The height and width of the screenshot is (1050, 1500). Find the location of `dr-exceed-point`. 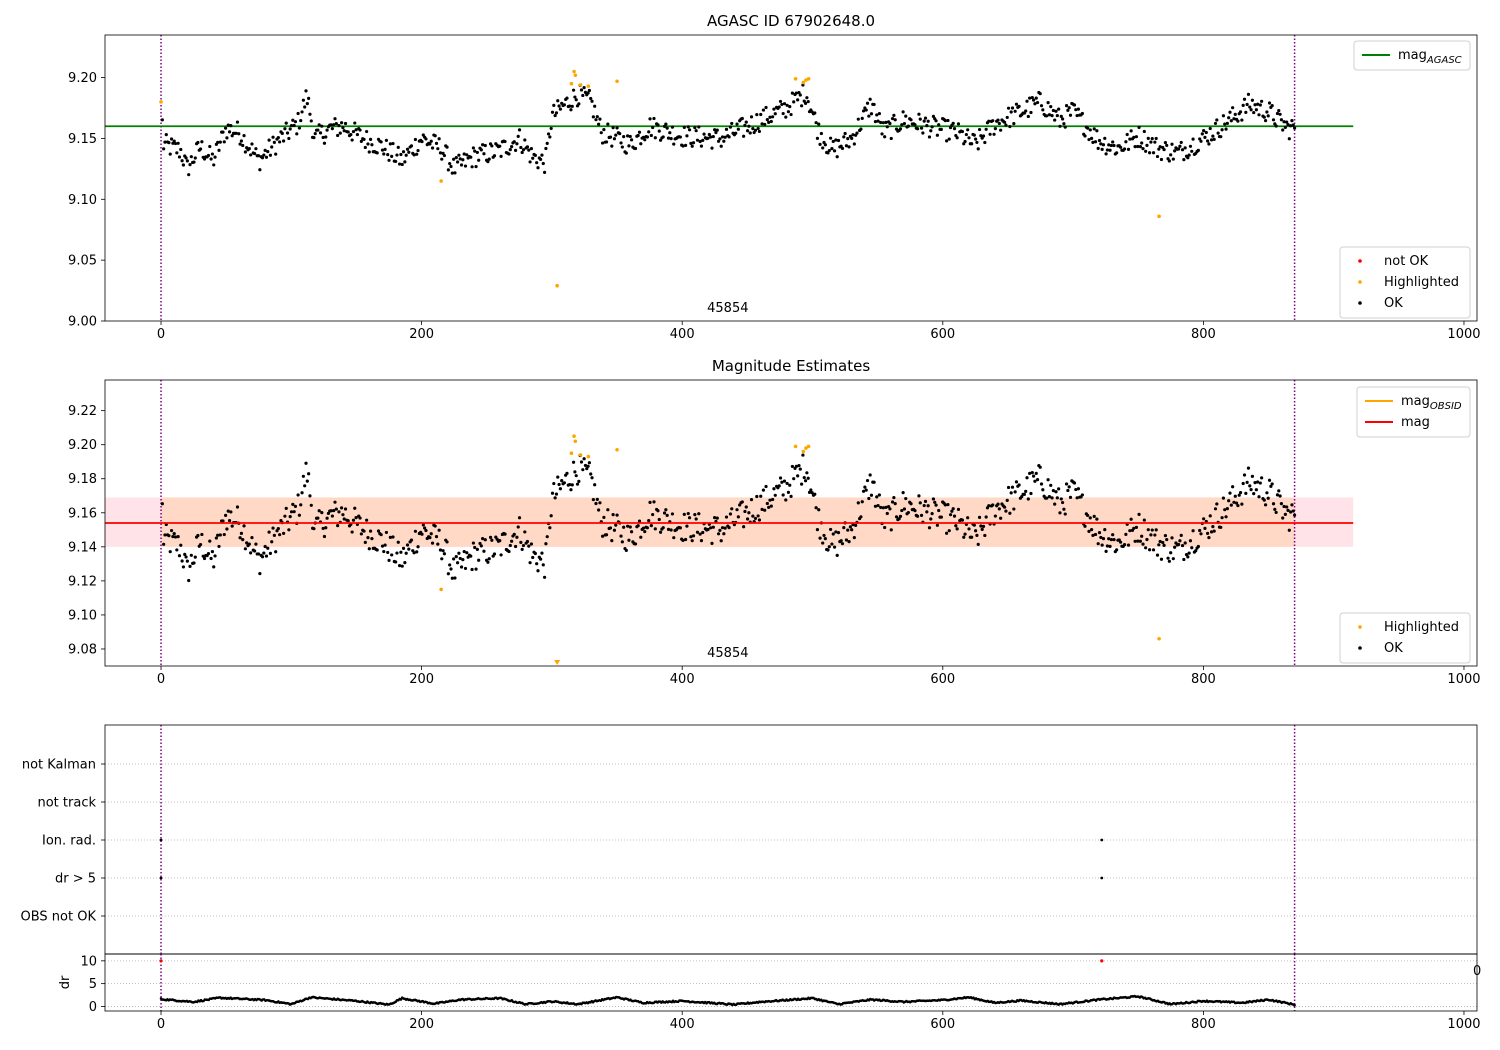

dr-exceed-point is located at coordinates (1102, 961).